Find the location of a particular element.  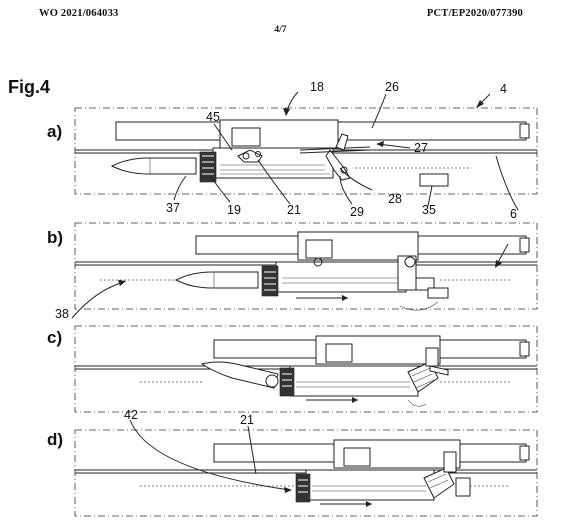

ref-6: 6 is located at coordinates (513, 214).